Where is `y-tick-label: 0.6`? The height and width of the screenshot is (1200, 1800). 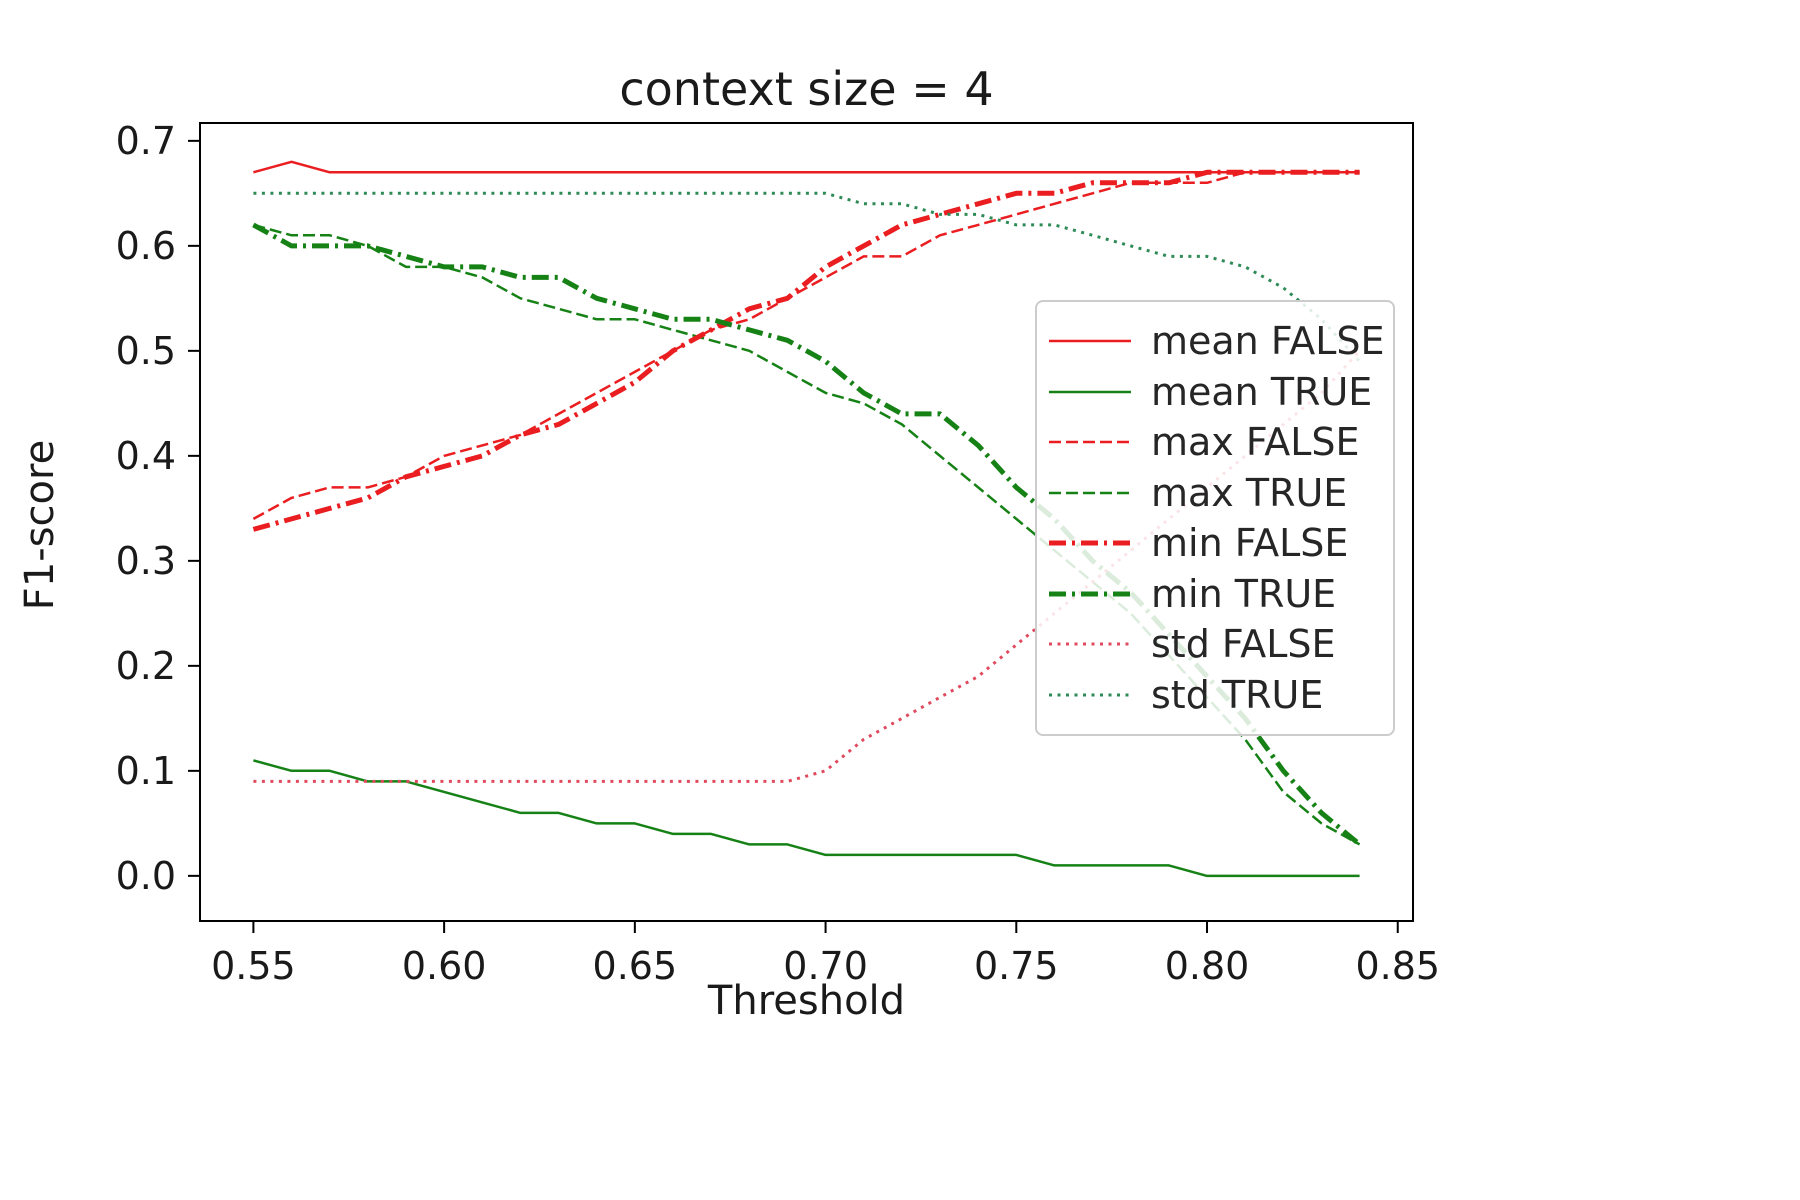 y-tick-label: 0.6 is located at coordinates (146, 246).